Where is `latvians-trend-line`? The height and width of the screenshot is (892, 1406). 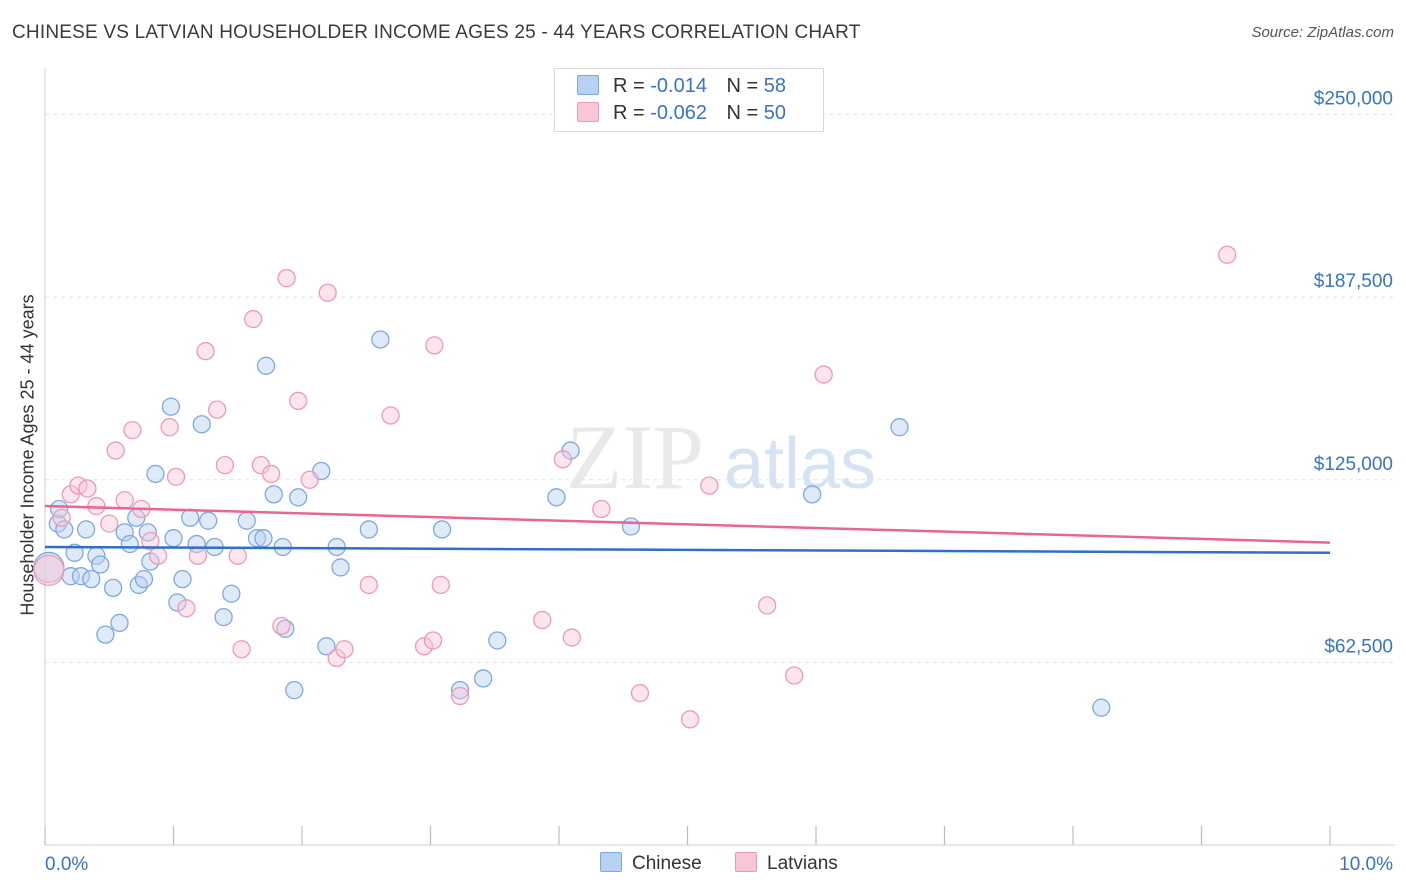 latvians-trend-line is located at coordinates (687, 524).